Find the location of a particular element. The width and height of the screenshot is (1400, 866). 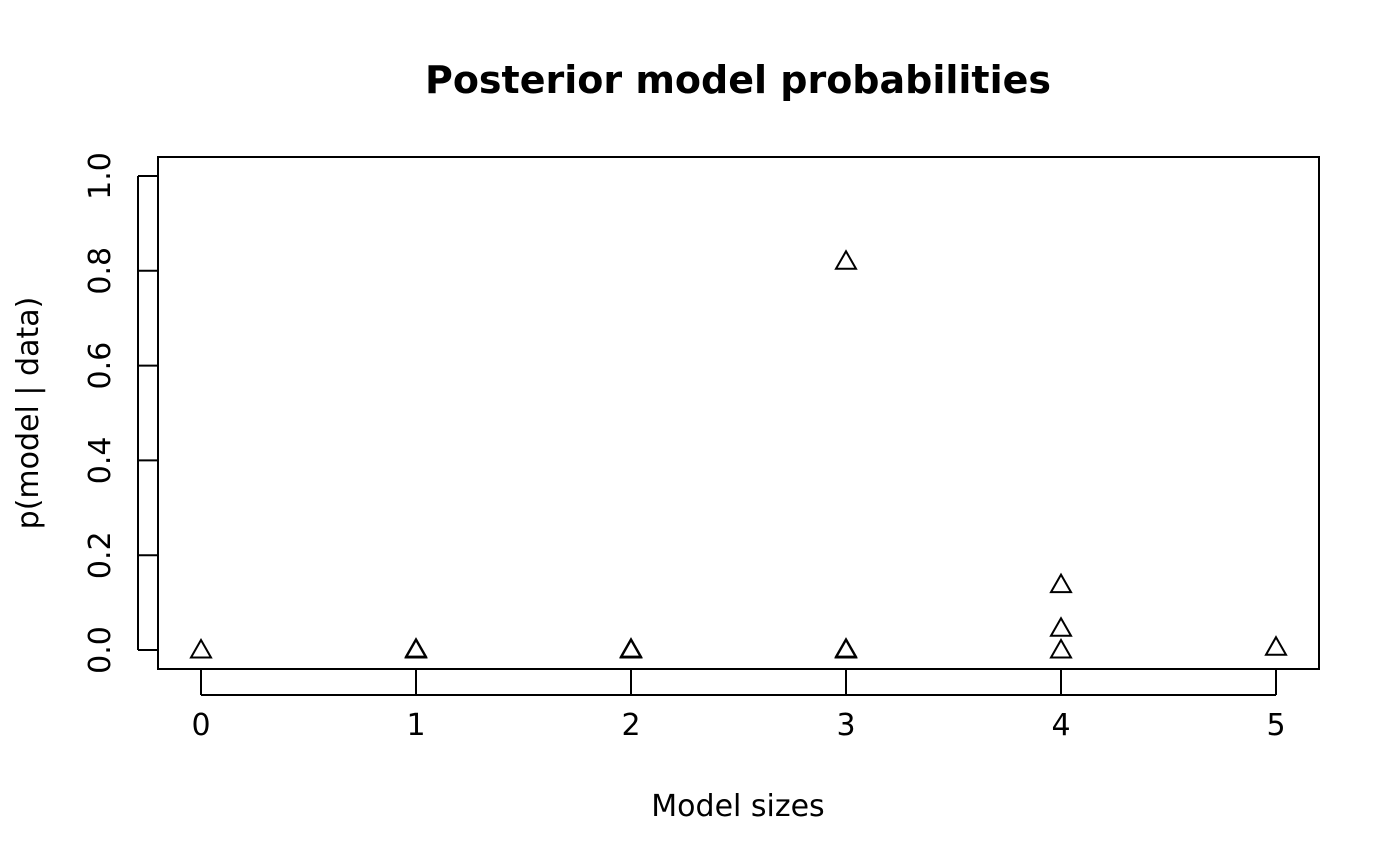

chart-title: Posterior model probabilities is located at coordinates (738, 80).